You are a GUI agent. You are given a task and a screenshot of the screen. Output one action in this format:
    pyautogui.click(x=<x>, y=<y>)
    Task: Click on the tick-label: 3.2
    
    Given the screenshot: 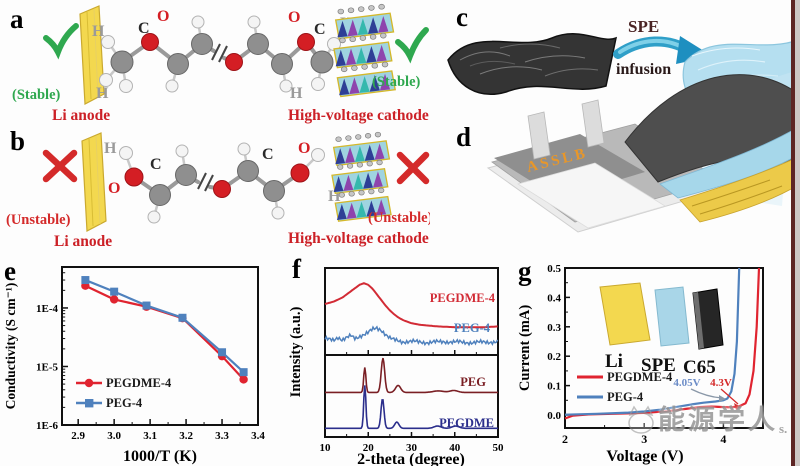 What is the action you would take?
    pyautogui.click(x=186, y=436)
    